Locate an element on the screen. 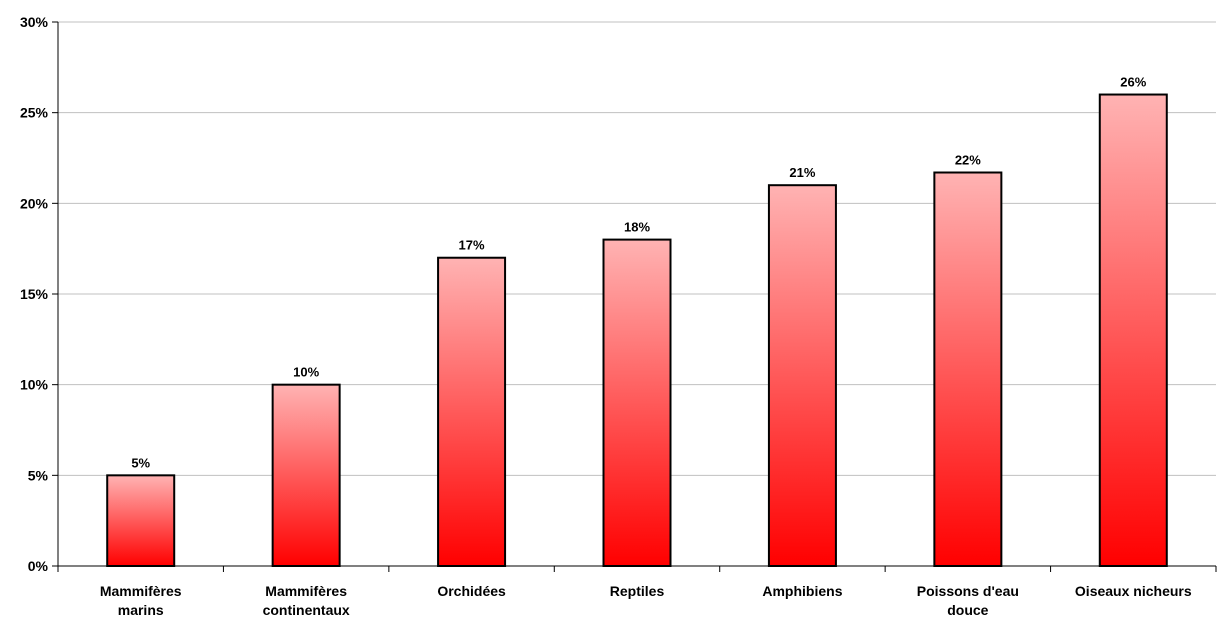 This screenshot has width=1218, height=621. y-axis-tick-labels: 0% 5% 10% 15% 20% 25% 30% is located at coordinates (34, 294).